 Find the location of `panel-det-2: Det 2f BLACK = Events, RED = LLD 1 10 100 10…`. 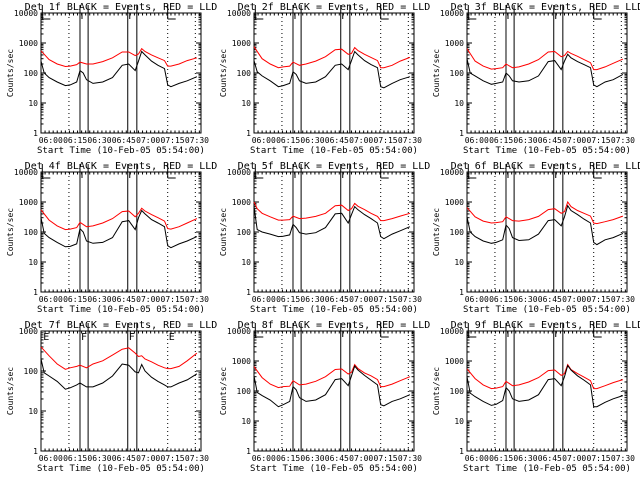

panel-det-2: Det 2f BLACK = Events, RED = LLD 1 10 100 10… is located at coordinates (324, 79).